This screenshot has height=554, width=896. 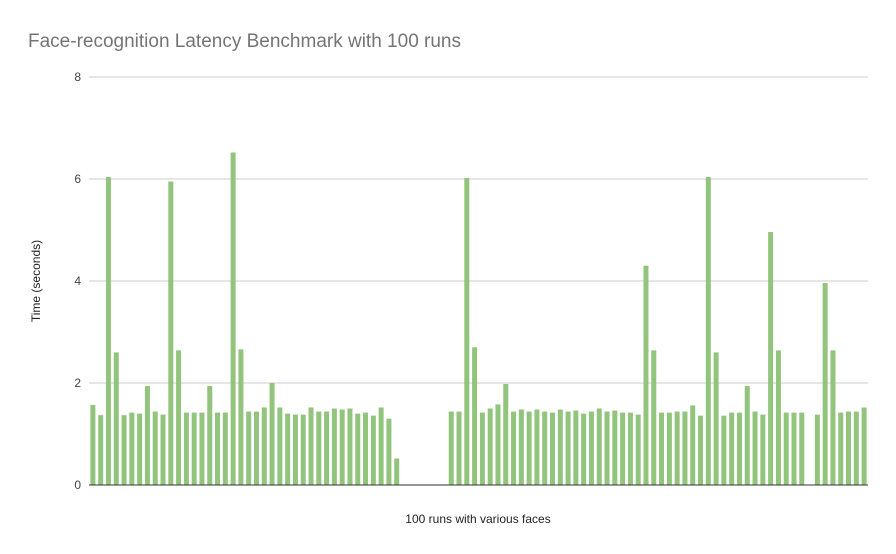 What do you see at coordinates (77, 179) in the screenshot?
I see `y-tick-label: 6` at bounding box center [77, 179].